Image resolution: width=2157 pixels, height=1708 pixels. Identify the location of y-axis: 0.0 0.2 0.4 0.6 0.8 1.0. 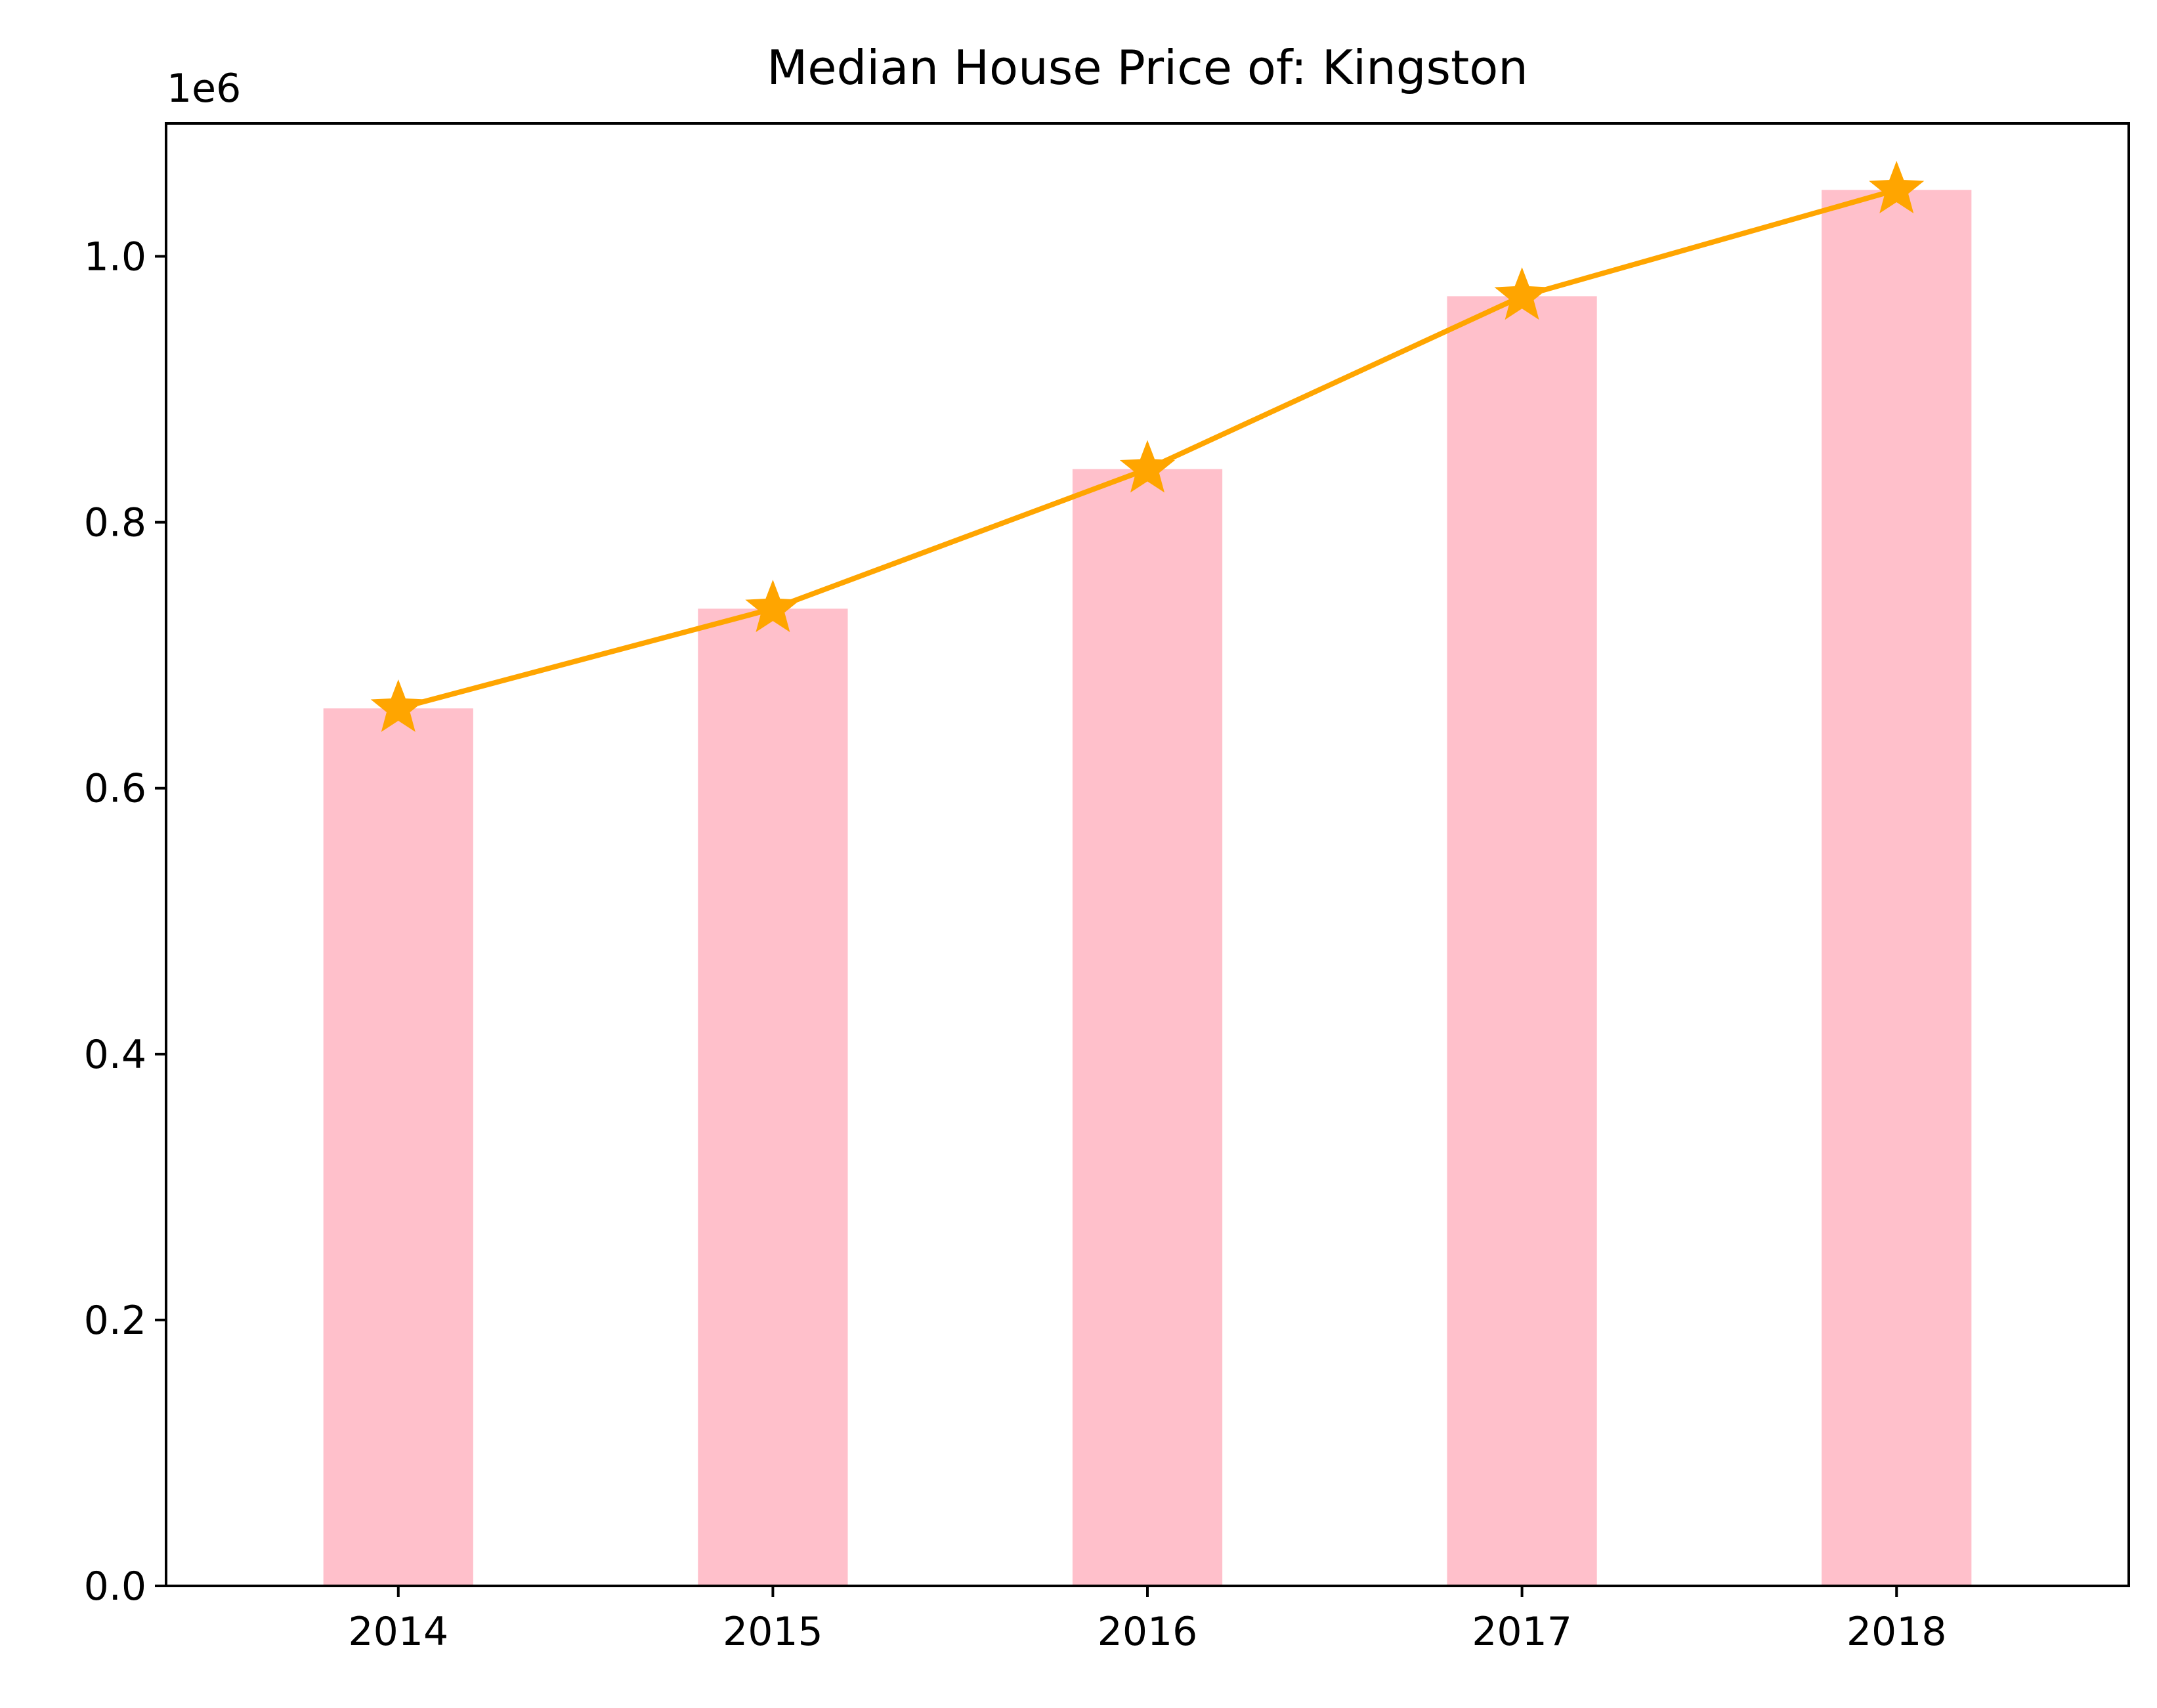
(125, 922).